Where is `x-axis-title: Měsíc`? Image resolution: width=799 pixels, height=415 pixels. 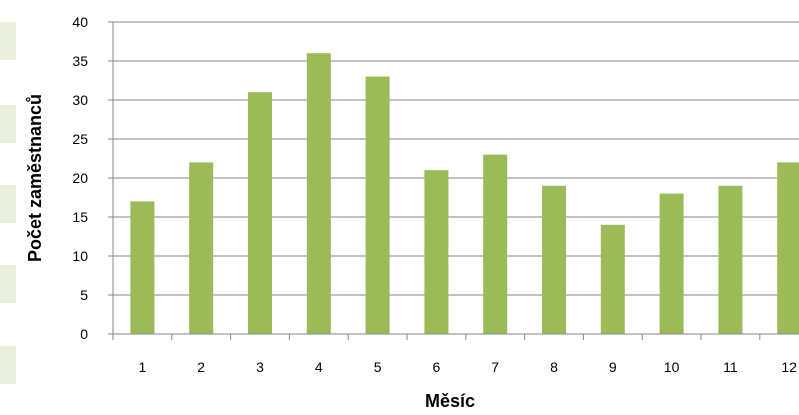
x-axis-title: Měsíc is located at coordinates (450, 401).